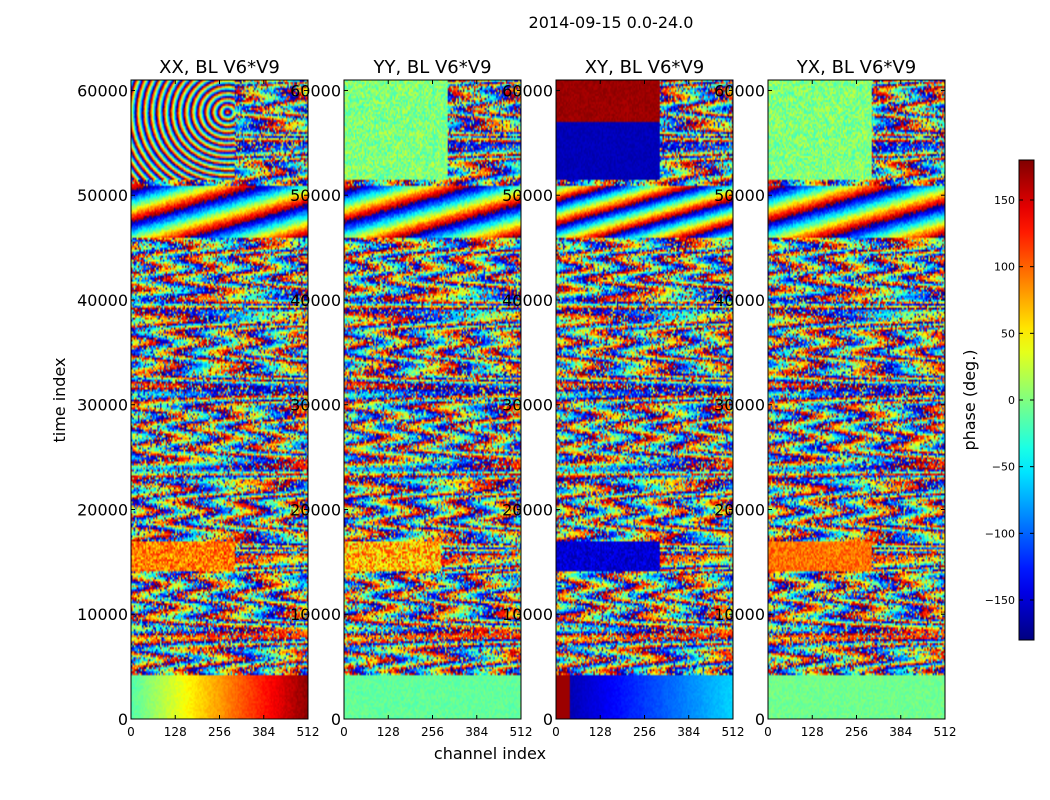 Image resolution: width=1050 pixels, height=800 pixels. What do you see at coordinates (856, 399) in the screenshot?
I see `heatmap-image-yx` at bounding box center [856, 399].